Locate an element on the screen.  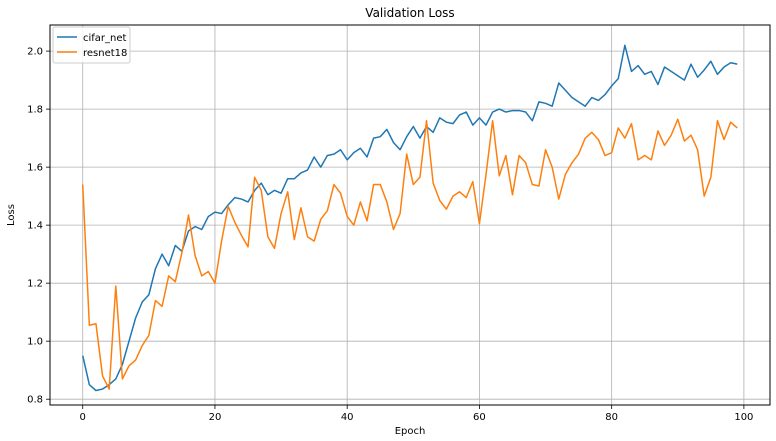
legend-label-cifar-net: cifar_net is located at coordinates (105, 38).